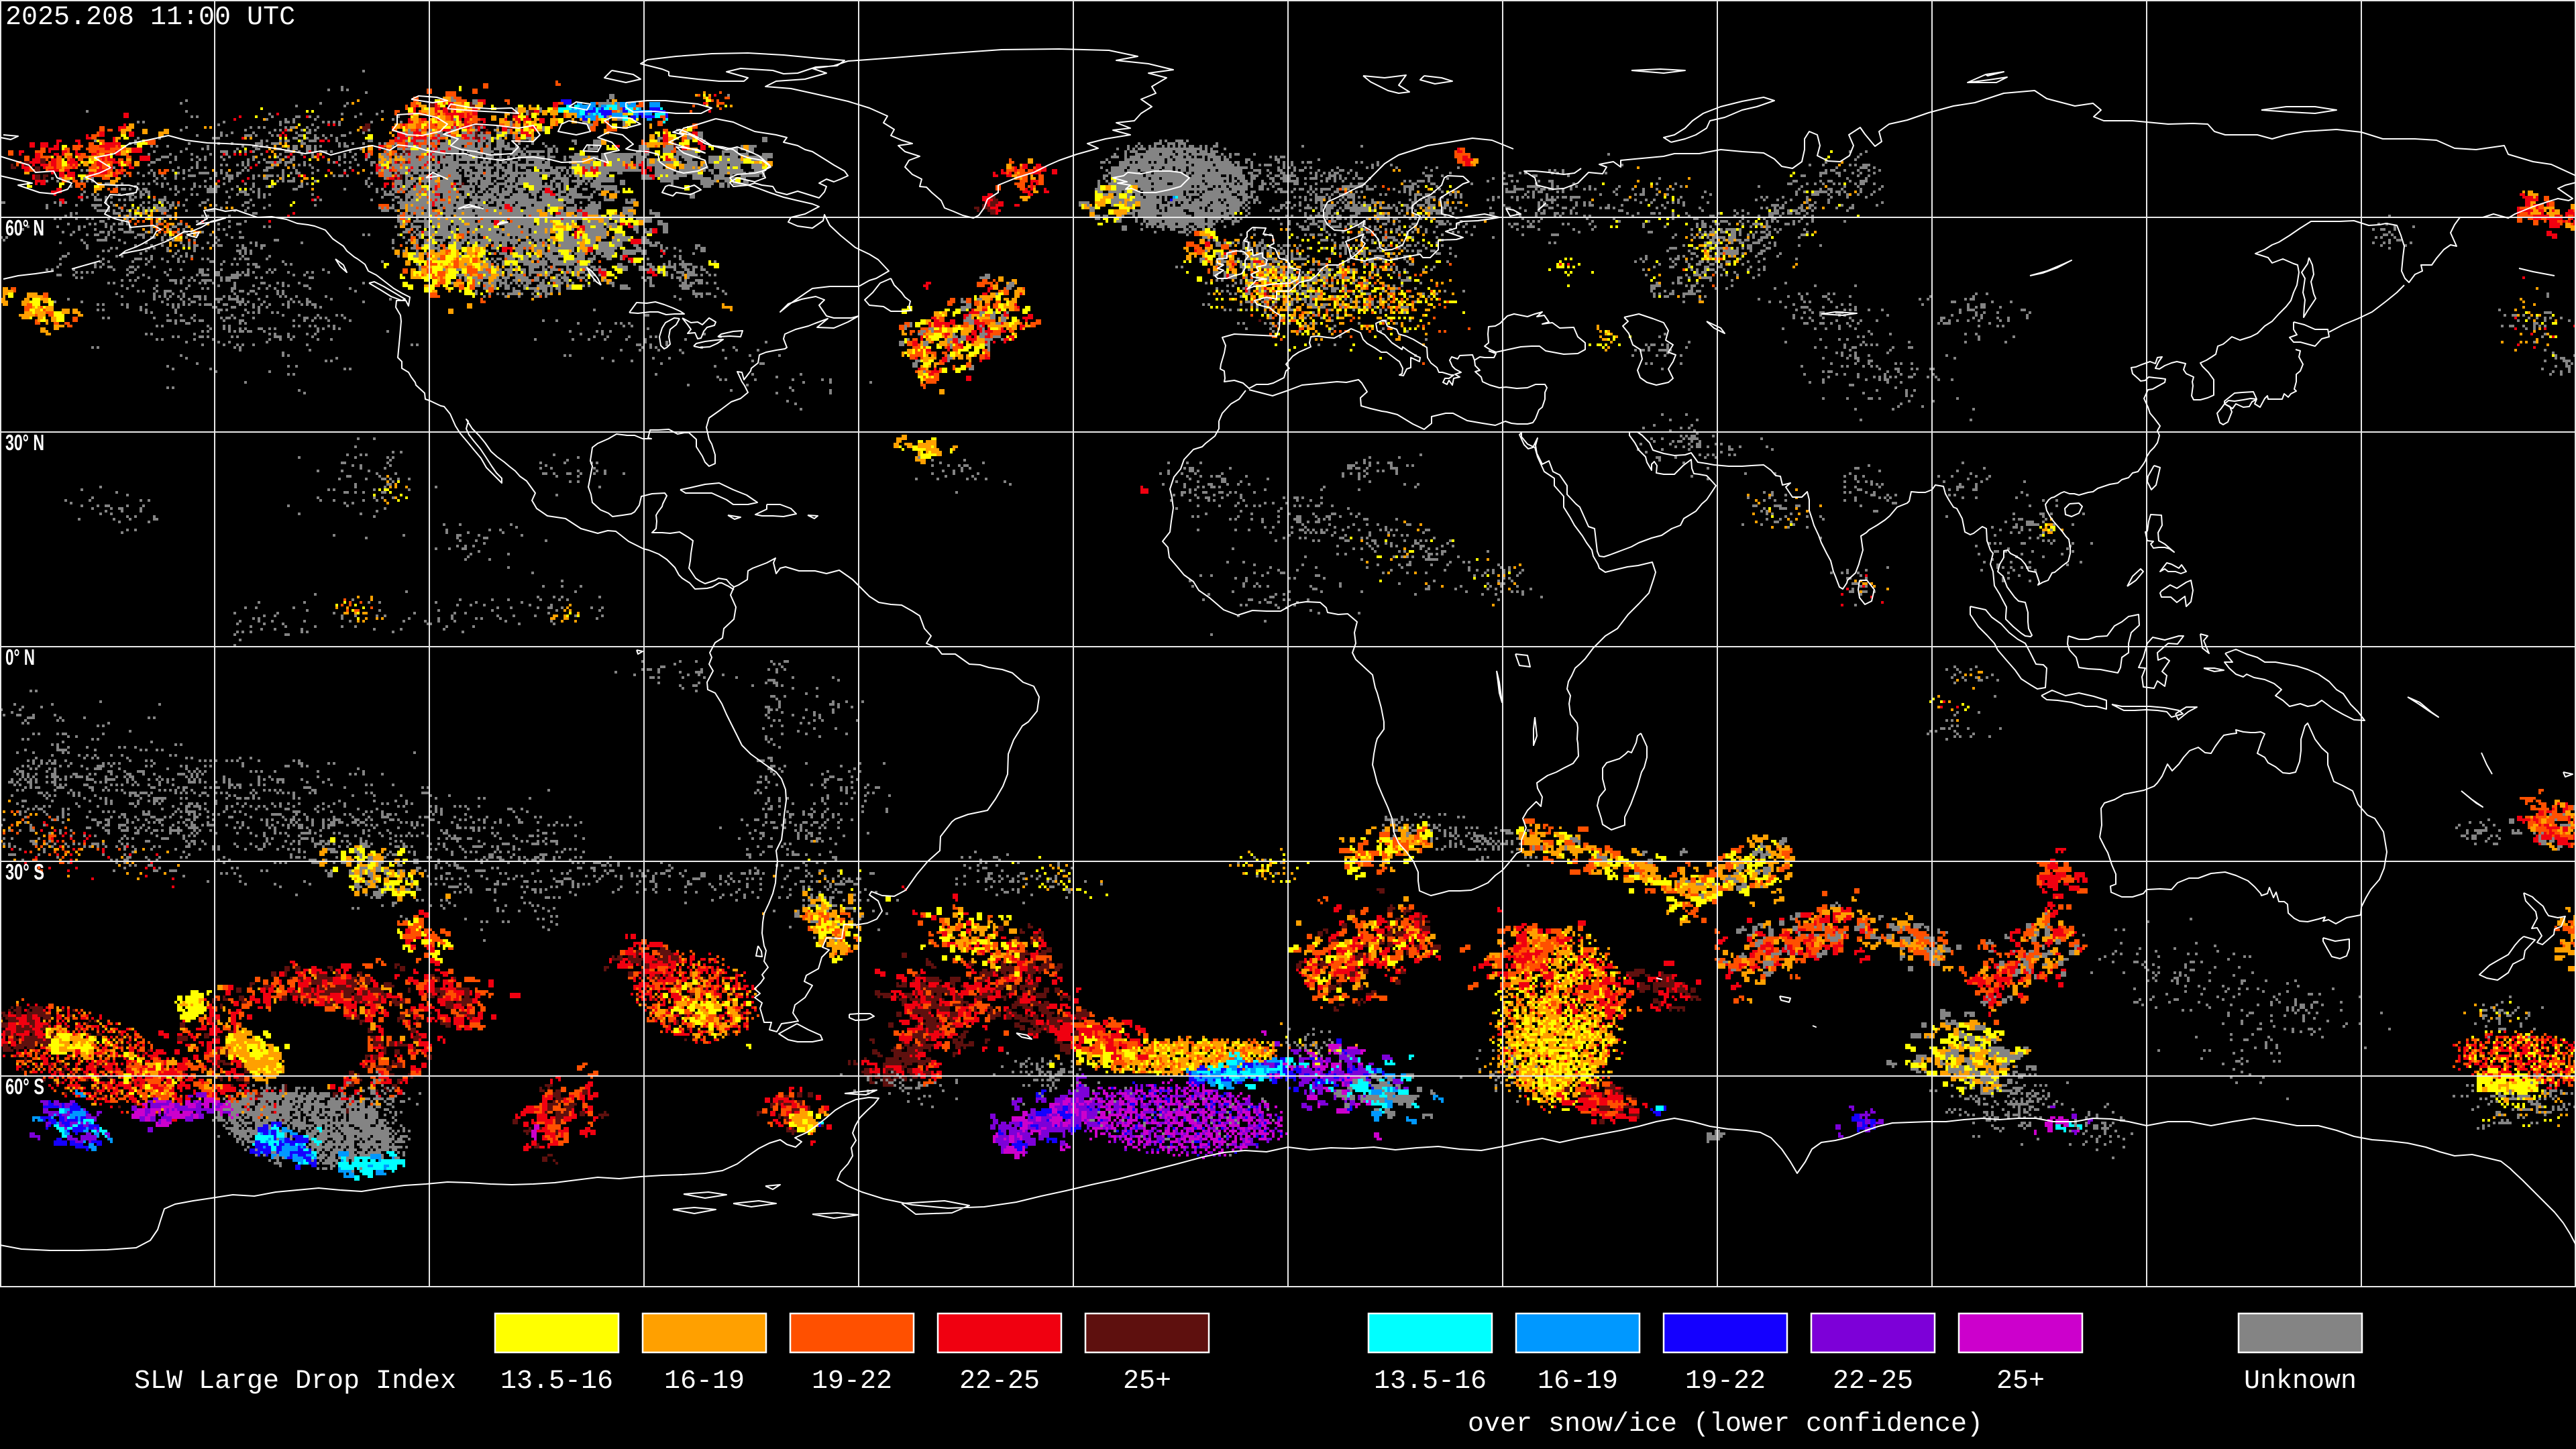 Image resolution: width=2576 pixels, height=1449 pixels. Describe the element at coordinates (24, 442) in the screenshot. I see `svg-text: 30° N` at that location.